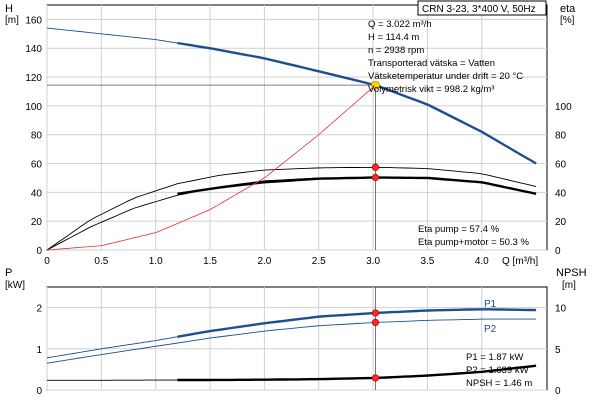 The image size is (600, 400). Describe the element at coordinates (431, 89) in the screenshot. I see `info-line: Volymetrisk vikt = 998.2 kg/m³` at that location.